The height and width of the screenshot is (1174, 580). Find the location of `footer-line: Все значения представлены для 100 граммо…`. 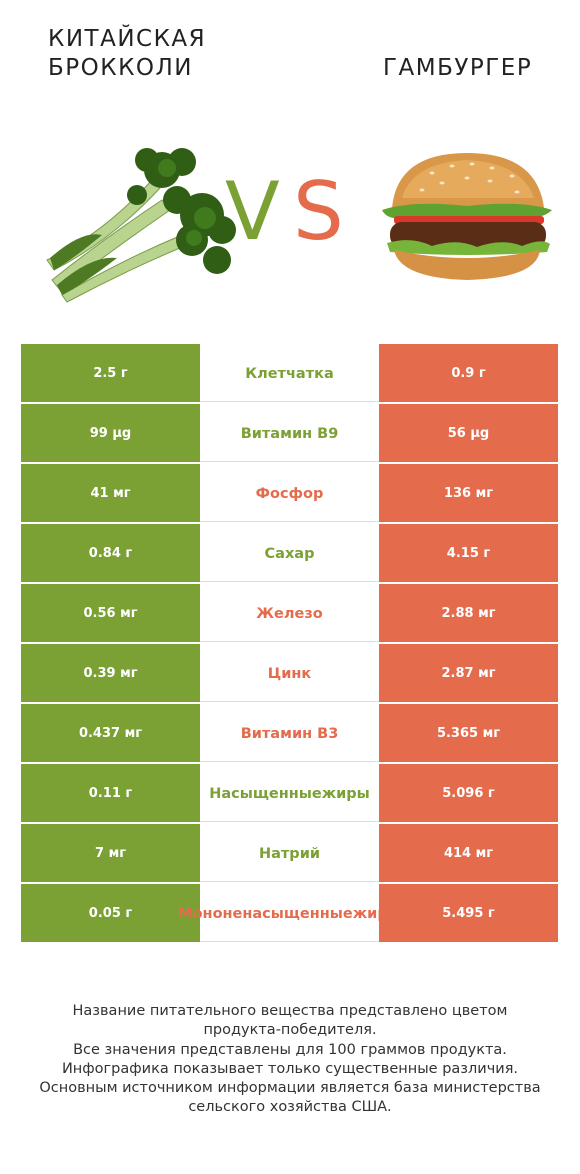

footer-line: Все значения представлены для 100 граммо… is located at coordinates (290, 1049).